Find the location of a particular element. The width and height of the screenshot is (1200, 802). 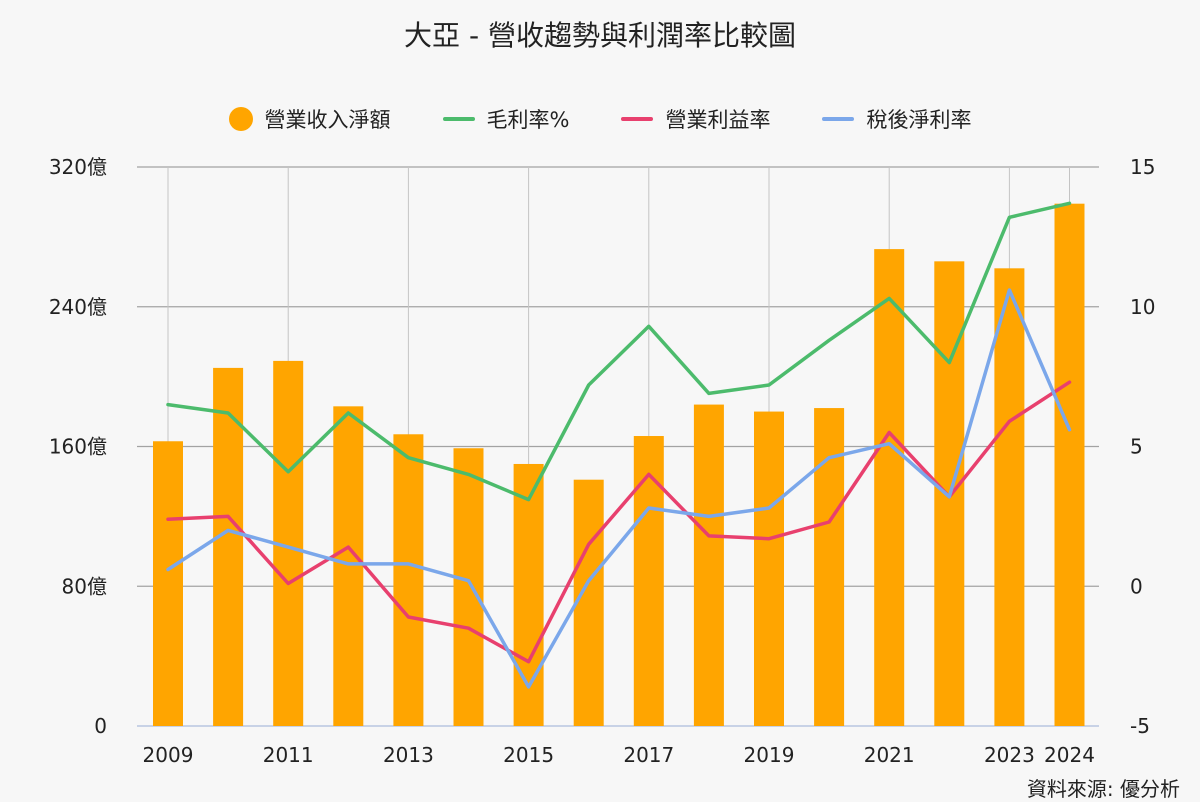

x-tick-label: 2024 is located at coordinates (1069, 755).